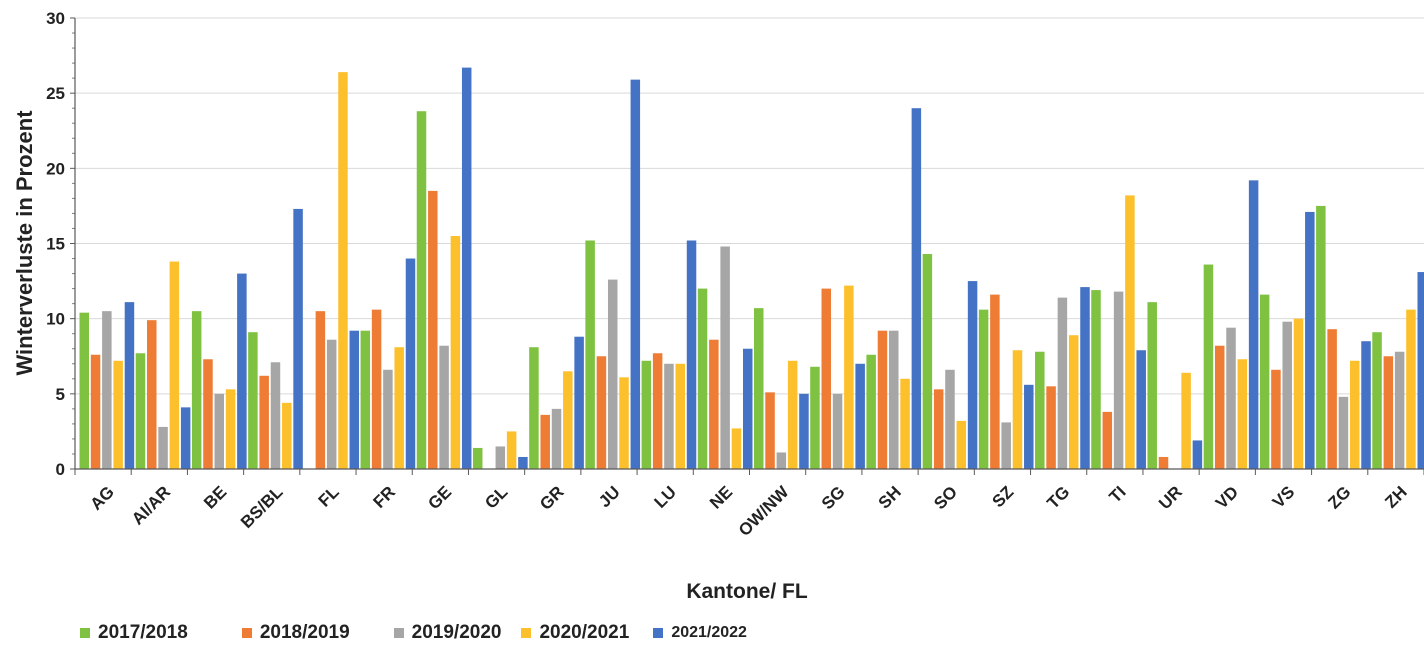  What do you see at coordinates (304, 632) in the screenshot?
I see `legend-label: 2018/2019` at bounding box center [304, 632].